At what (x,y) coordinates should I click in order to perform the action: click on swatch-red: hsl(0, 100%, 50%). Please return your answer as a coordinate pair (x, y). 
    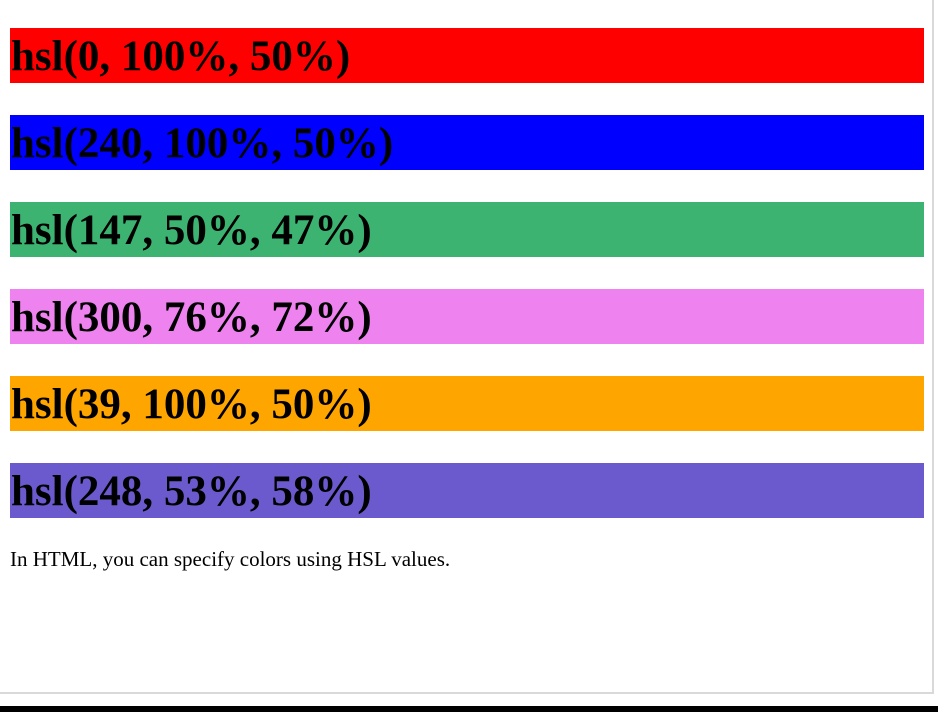
    Looking at the image, I should click on (467, 55).